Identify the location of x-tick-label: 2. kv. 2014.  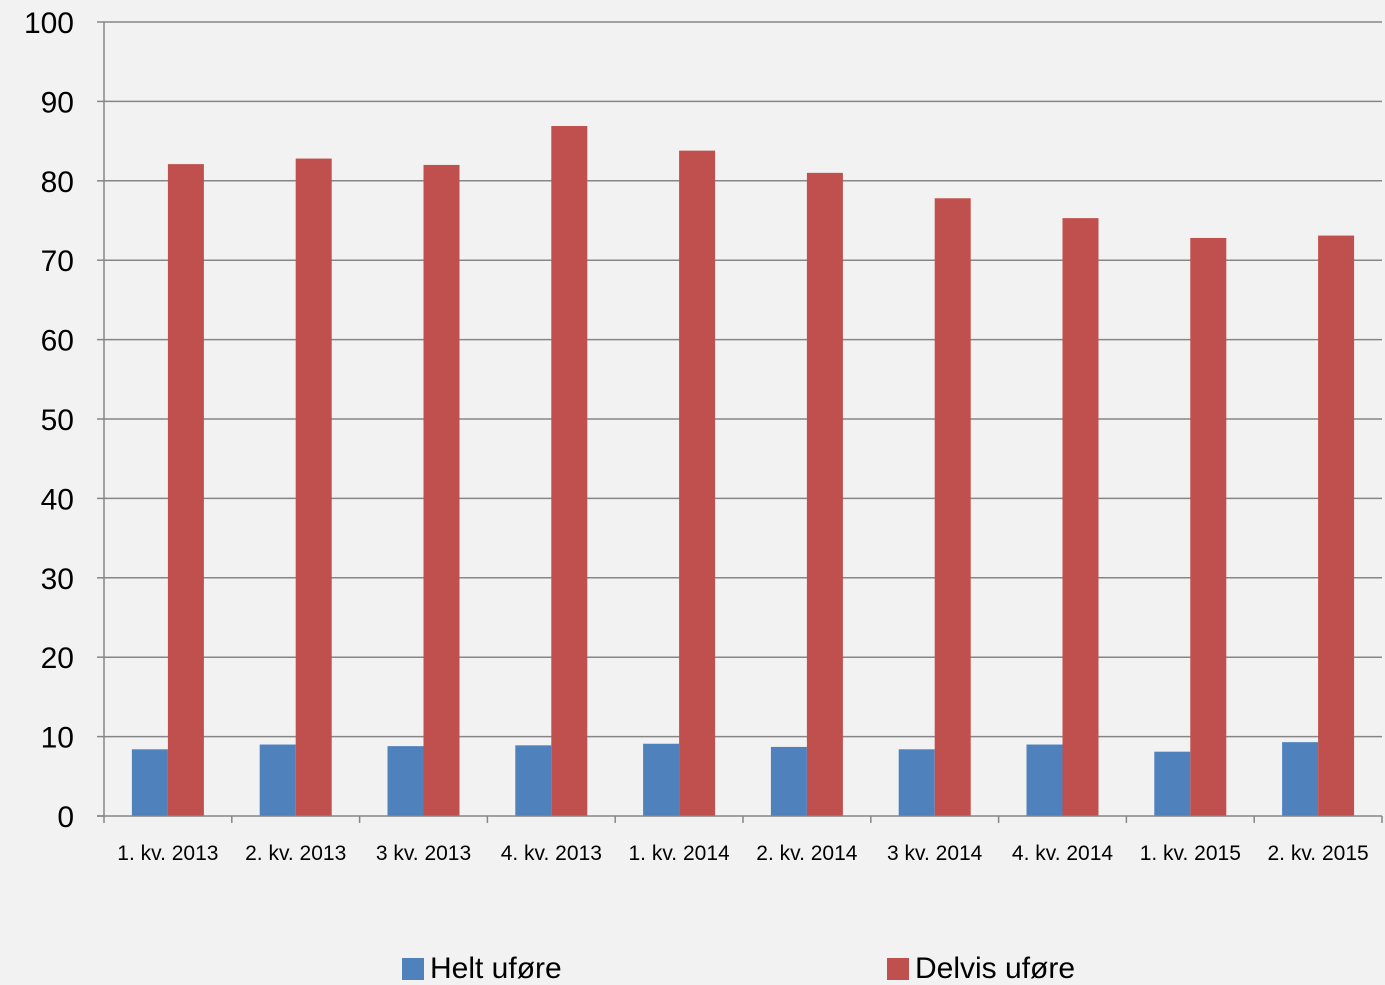
(806, 853).